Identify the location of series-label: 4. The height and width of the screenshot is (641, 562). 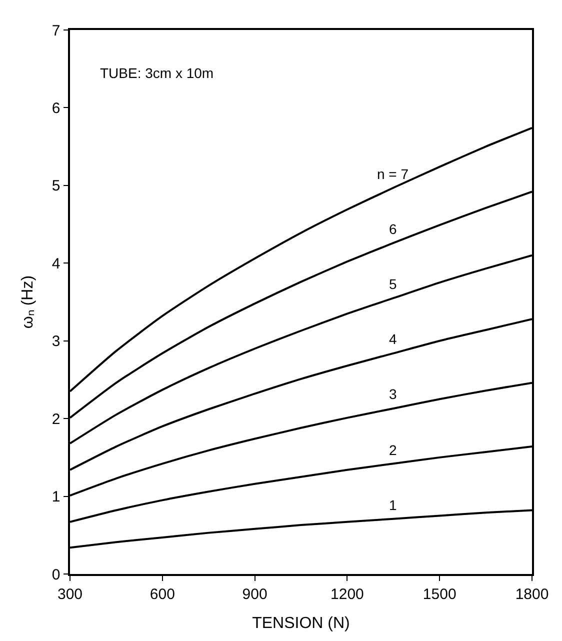
(393, 339).